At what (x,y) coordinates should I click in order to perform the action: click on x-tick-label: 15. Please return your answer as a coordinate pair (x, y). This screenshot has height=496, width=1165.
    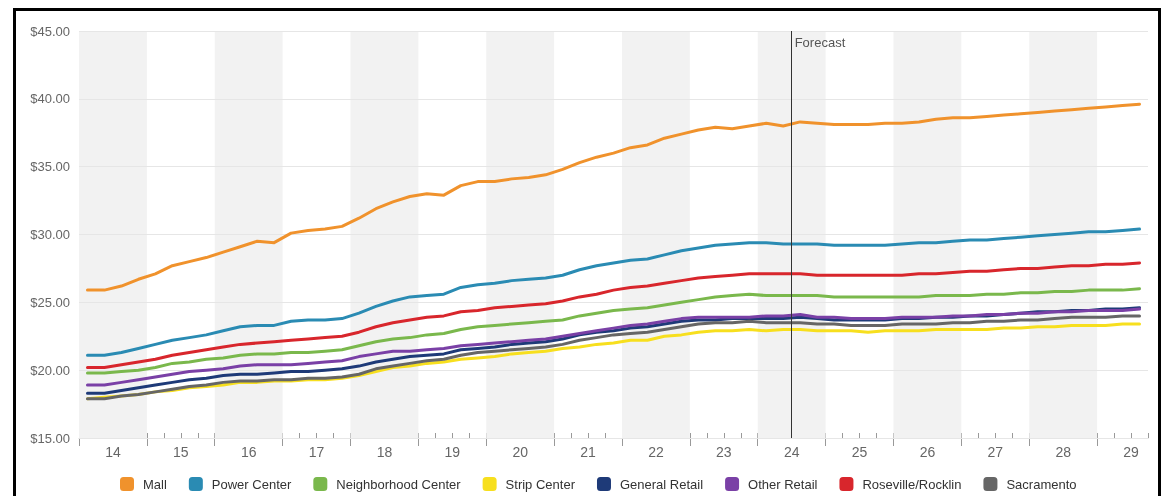
    Looking at the image, I should click on (181, 452).